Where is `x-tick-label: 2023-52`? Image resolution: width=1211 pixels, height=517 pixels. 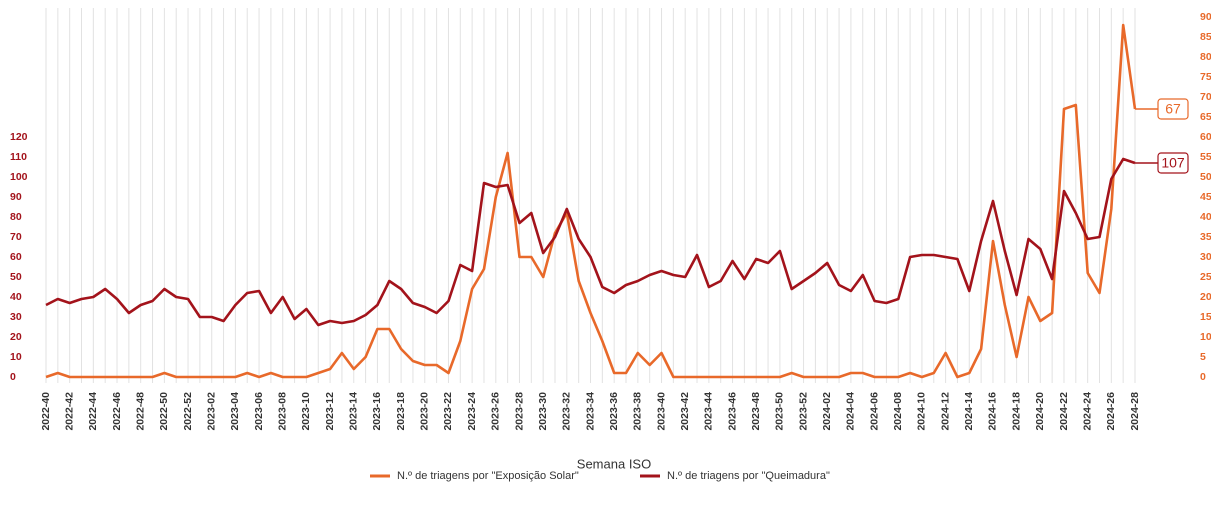 x-tick-label: 2023-52 is located at coordinates (803, 411).